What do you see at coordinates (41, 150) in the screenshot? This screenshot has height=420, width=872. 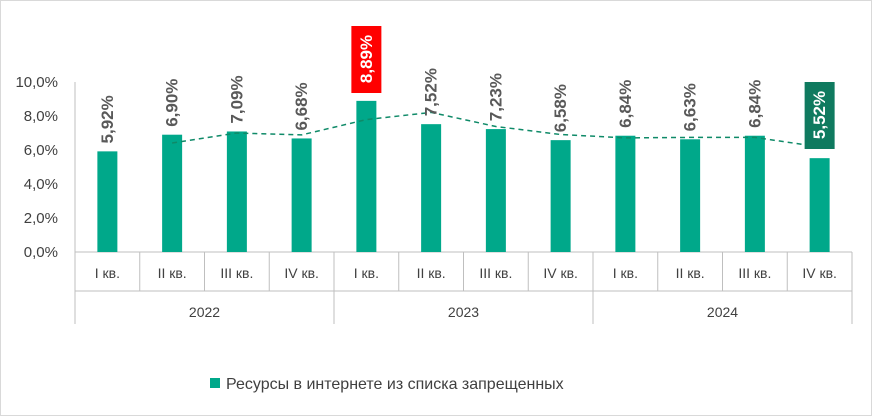 I see `y-tick-label: 6,0%` at bounding box center [41, 150].